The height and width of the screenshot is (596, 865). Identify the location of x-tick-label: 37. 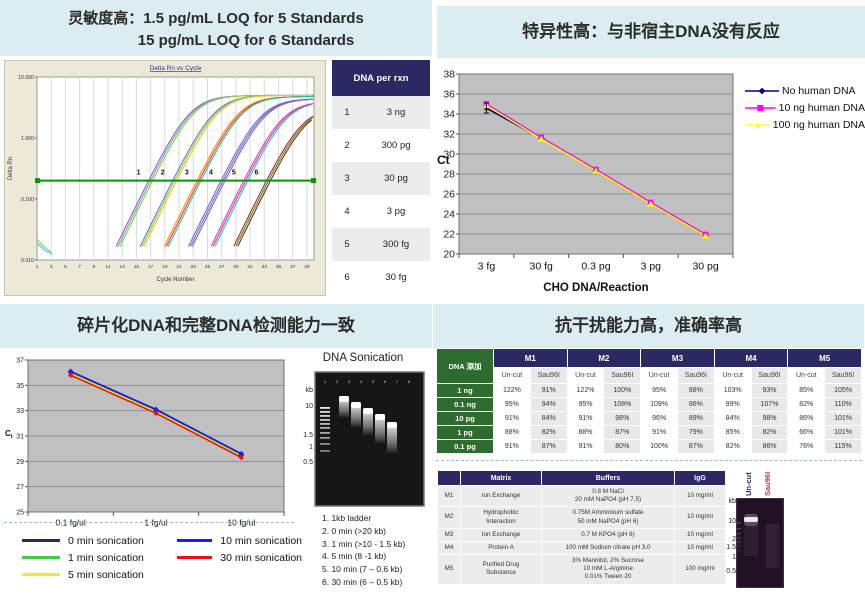
(293, 267).